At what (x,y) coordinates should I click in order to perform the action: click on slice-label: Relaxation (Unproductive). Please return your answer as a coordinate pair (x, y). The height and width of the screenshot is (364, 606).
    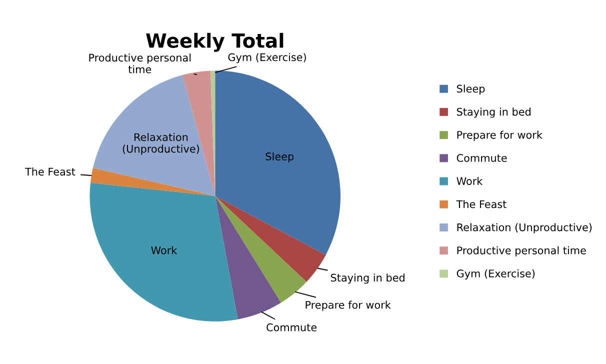
    Looking at the image, I should click on (160, 144).